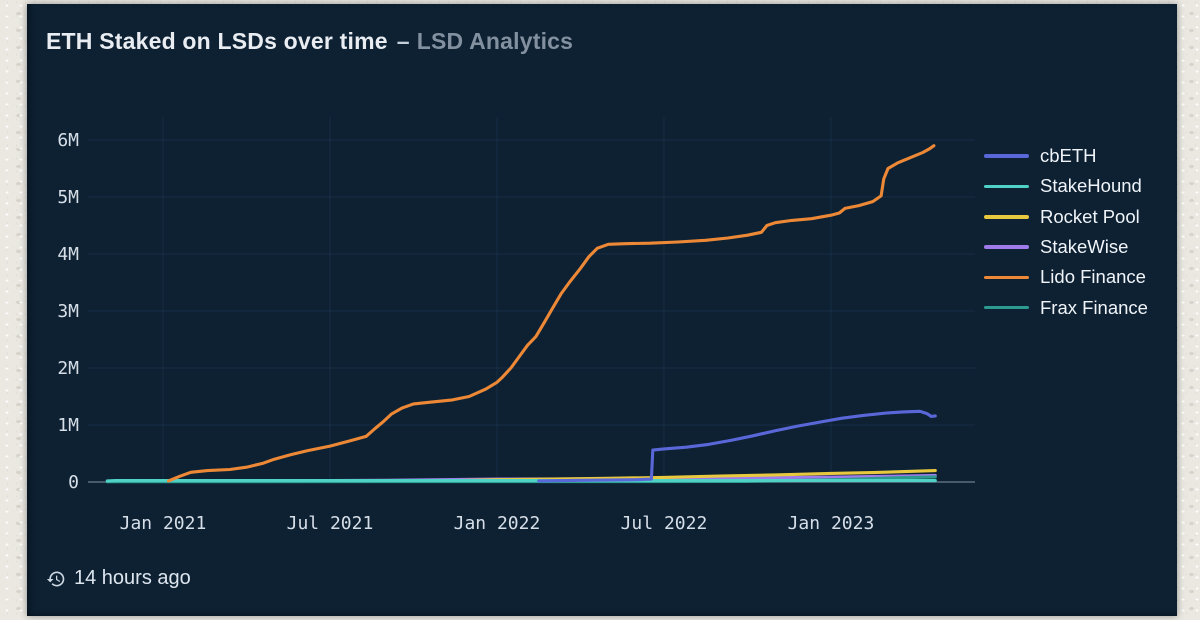  What do you see at coordinates (68, 254) in the screenshot?
I see `y-tick-label: 4M` at bounding box center [68, 254].